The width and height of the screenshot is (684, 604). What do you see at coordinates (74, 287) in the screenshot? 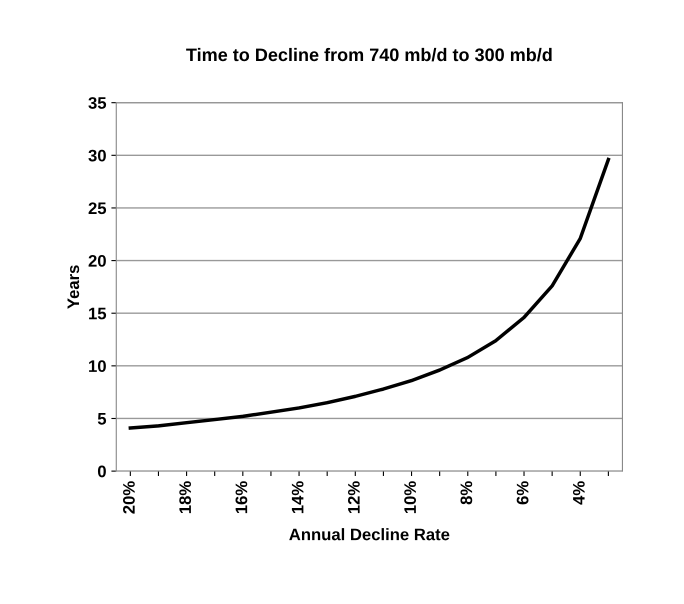
I see `y-axis-title: Years` at bounding box center [74, 287].